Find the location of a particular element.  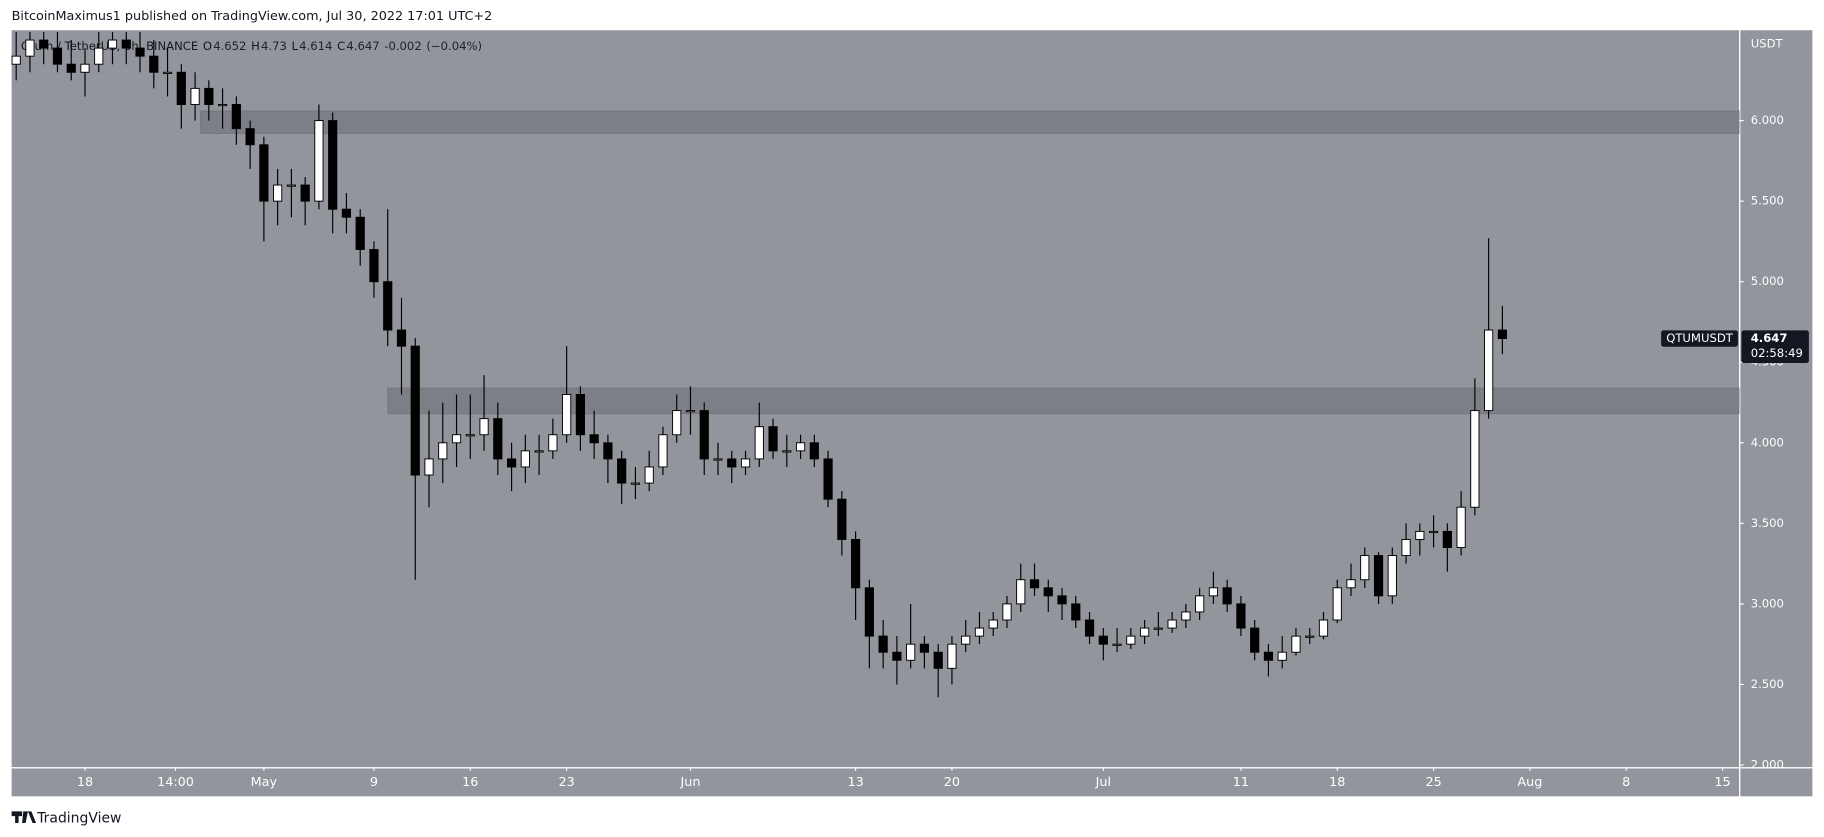

x-tick-label: 13 is located at coordinates (855, 782).